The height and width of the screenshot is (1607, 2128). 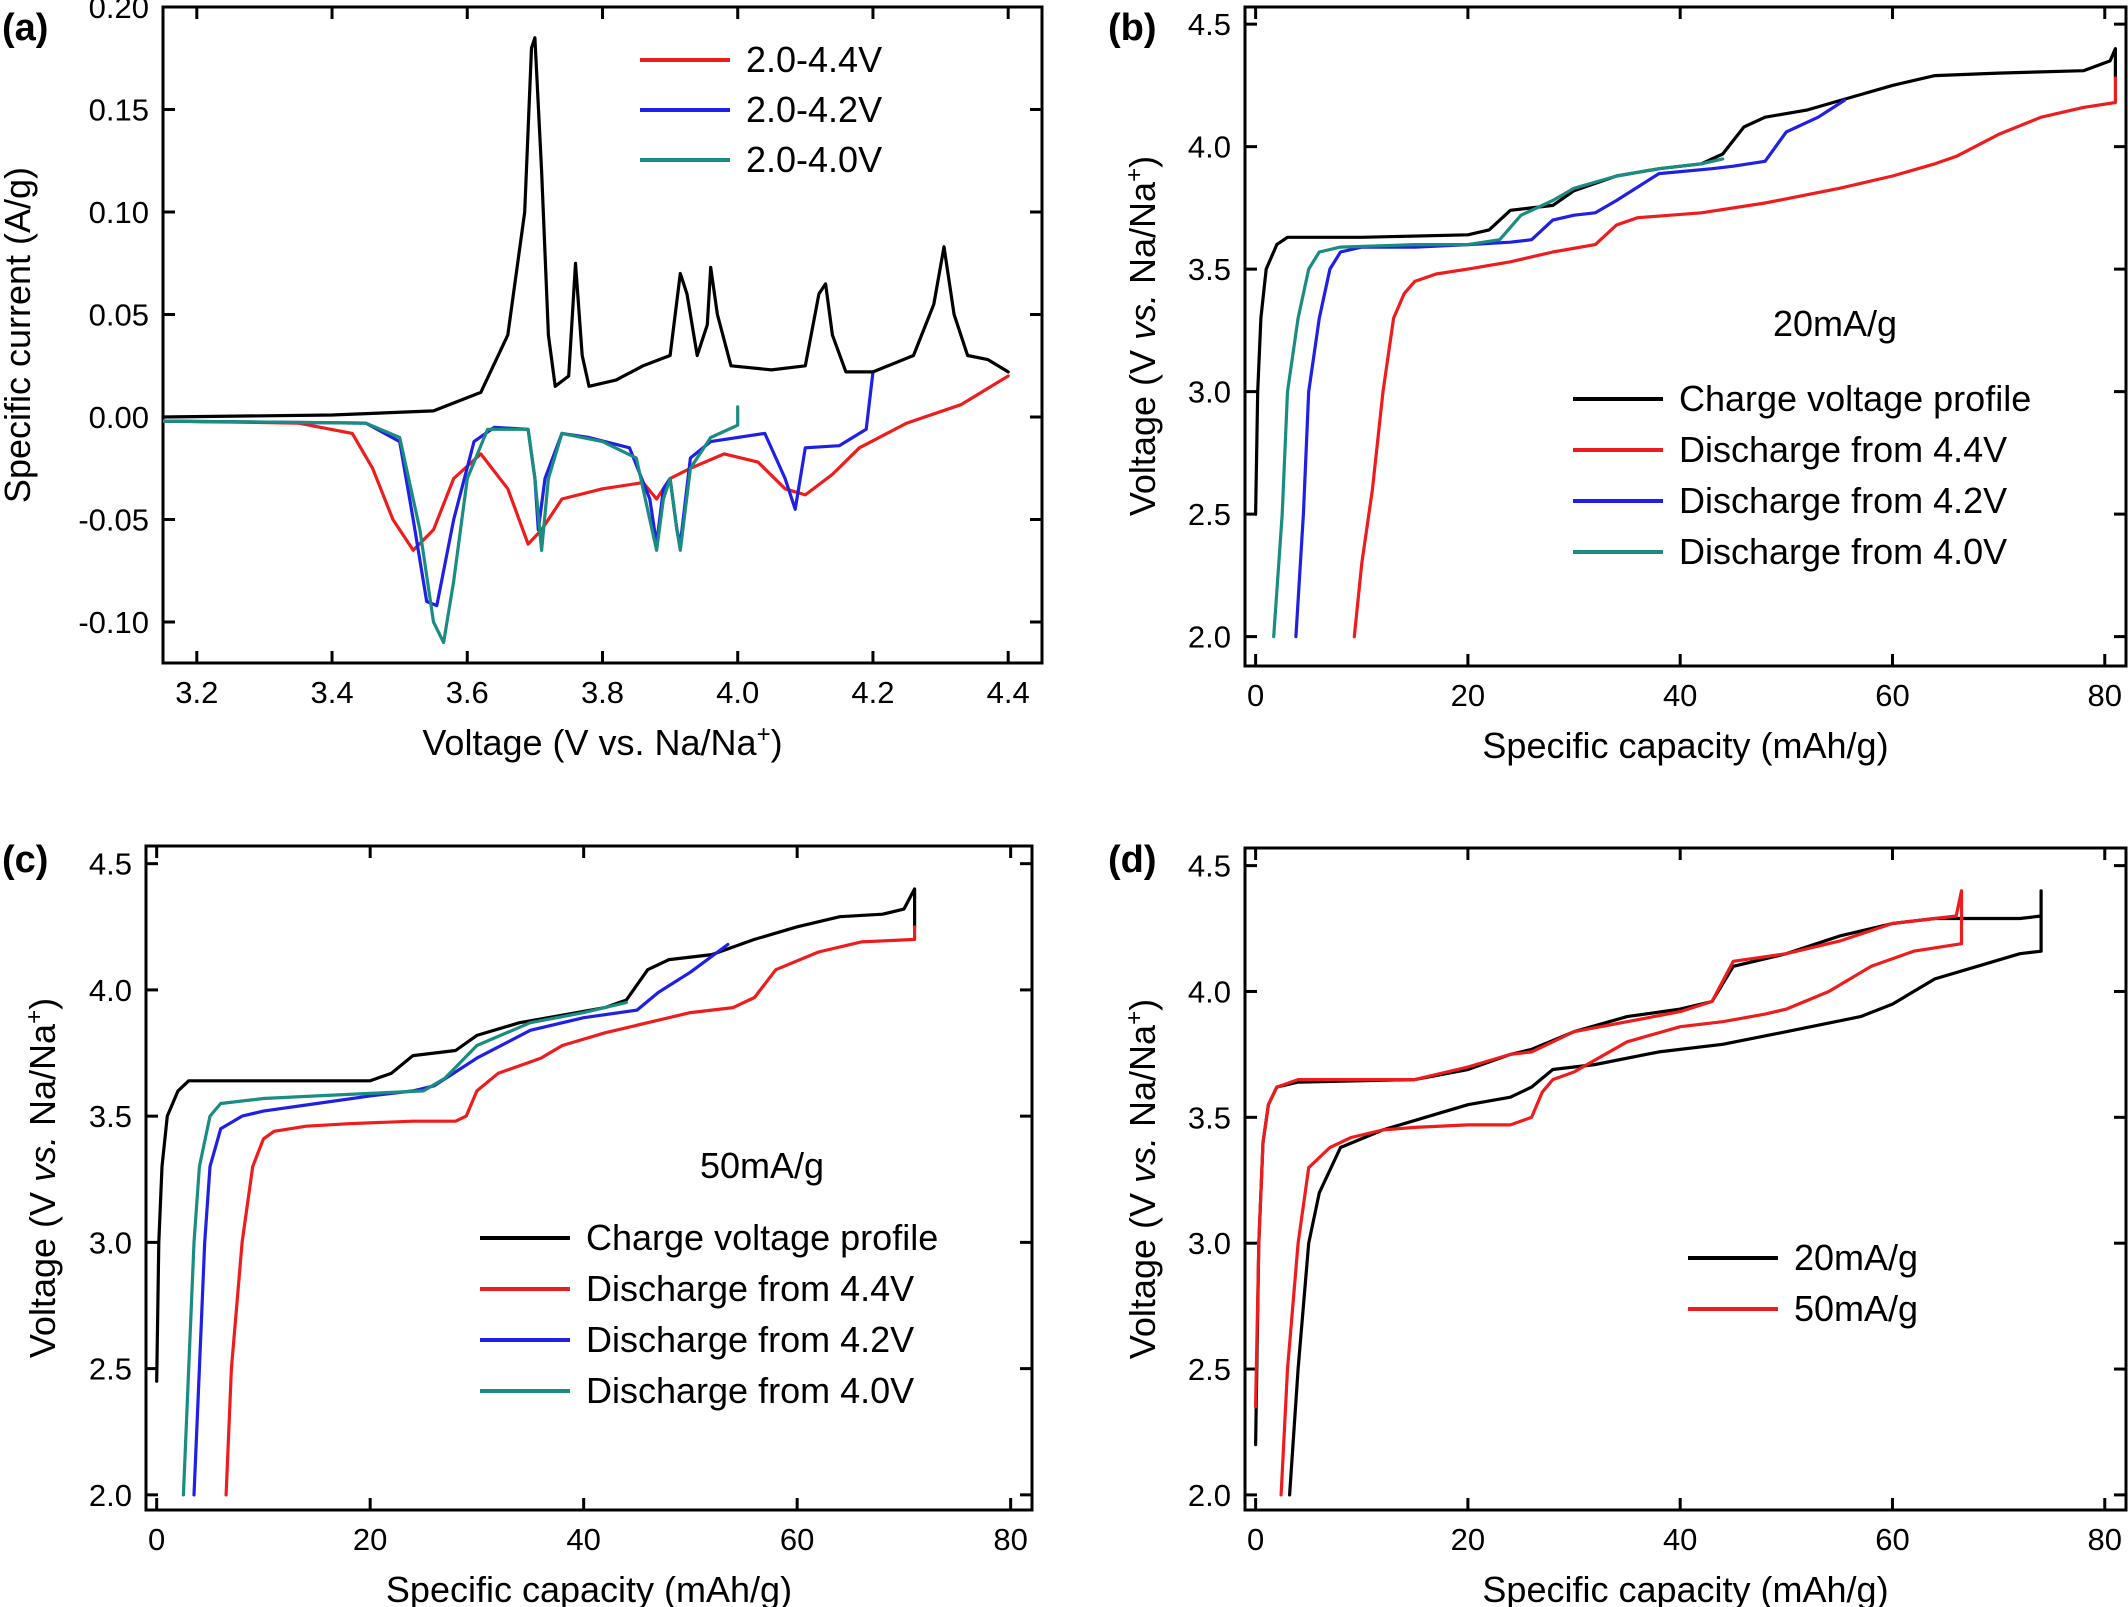 I want to click on series-line-charge-voltage-profile, so click(x=536, y=1135).